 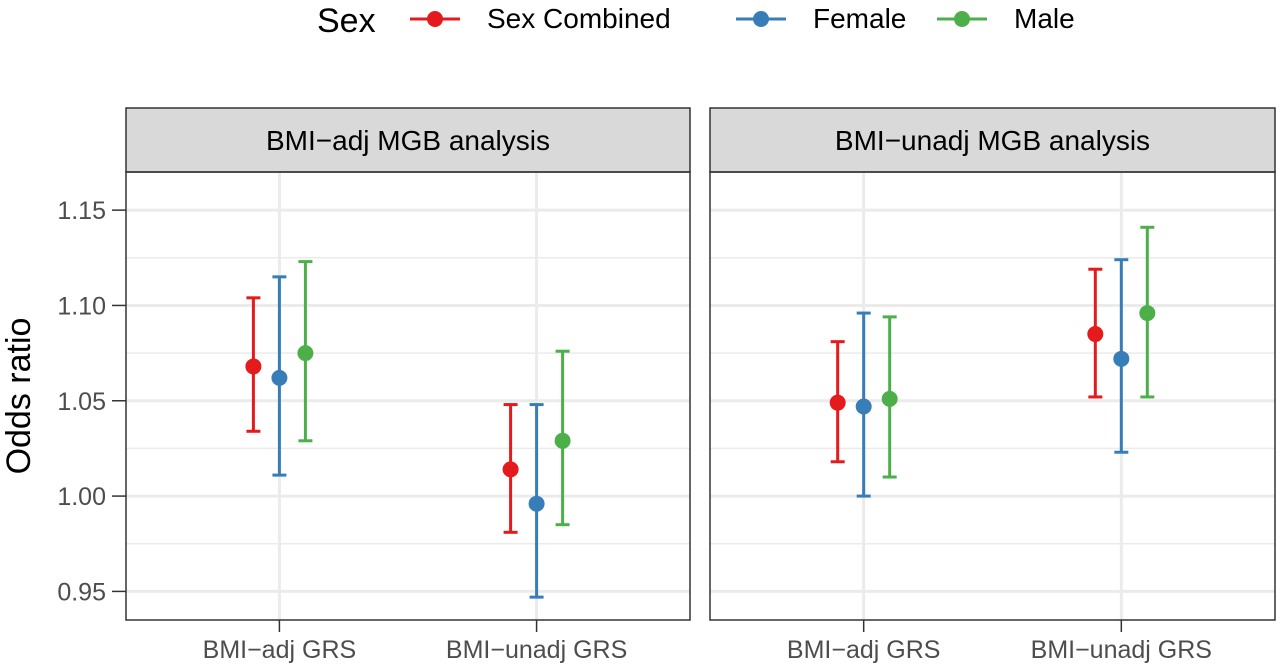 I want to click on legend-label: Male, so click(x=1044, y=18).